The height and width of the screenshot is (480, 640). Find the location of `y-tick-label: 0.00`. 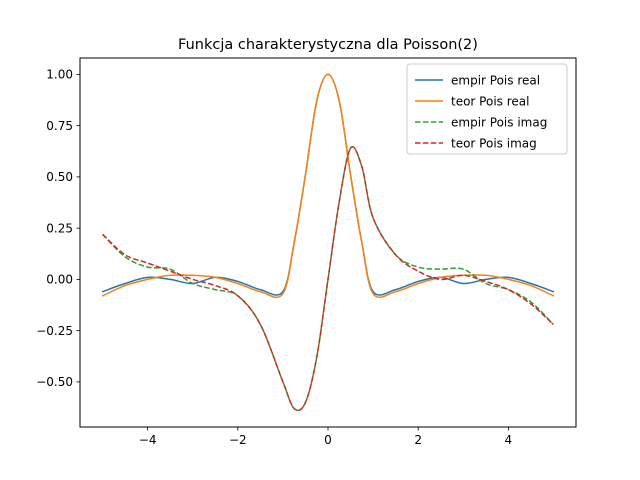

y-tick-label: 0.00 is located at coordinates (59, 280).